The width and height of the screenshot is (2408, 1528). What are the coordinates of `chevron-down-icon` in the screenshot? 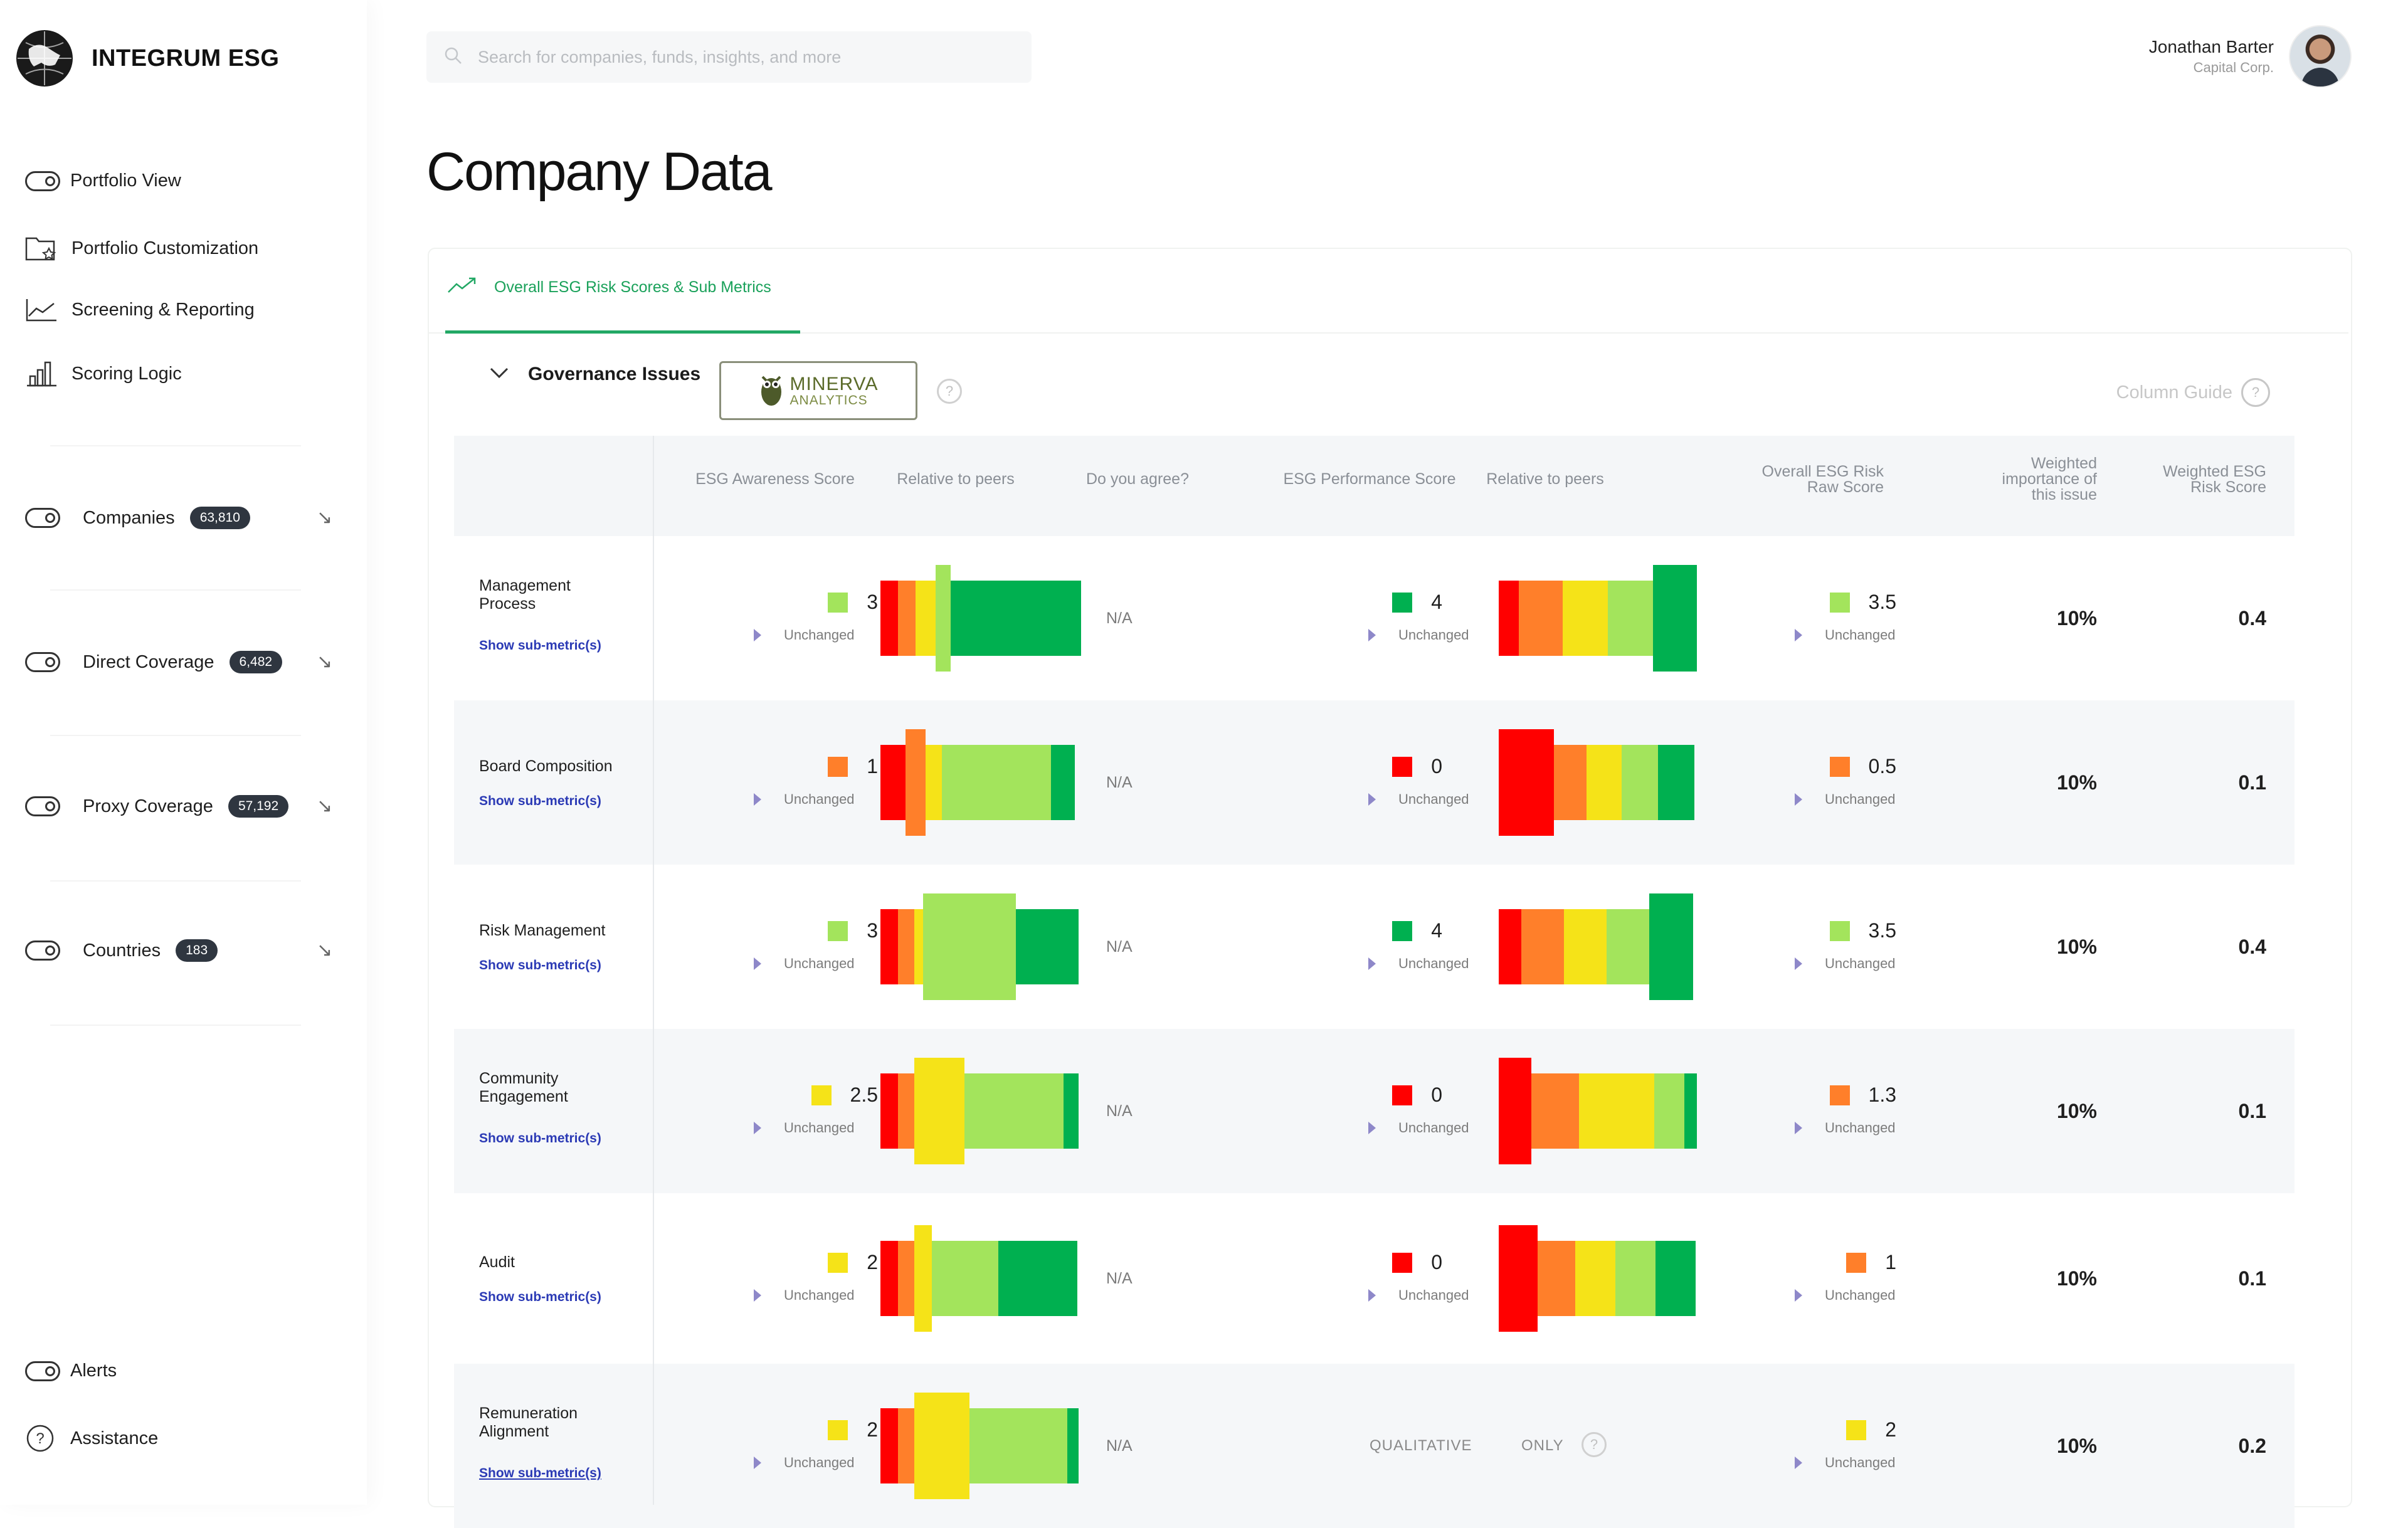 It's located at (499, 375).